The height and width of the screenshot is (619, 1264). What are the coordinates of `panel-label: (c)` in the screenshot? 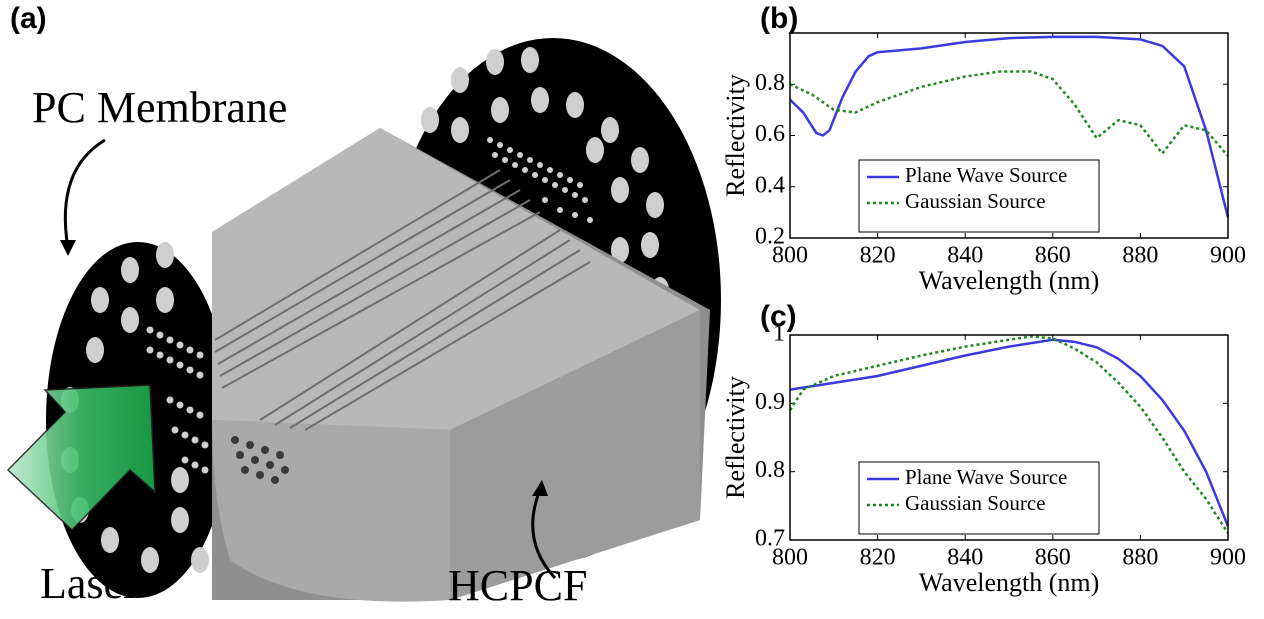 It's located at (778, 316).